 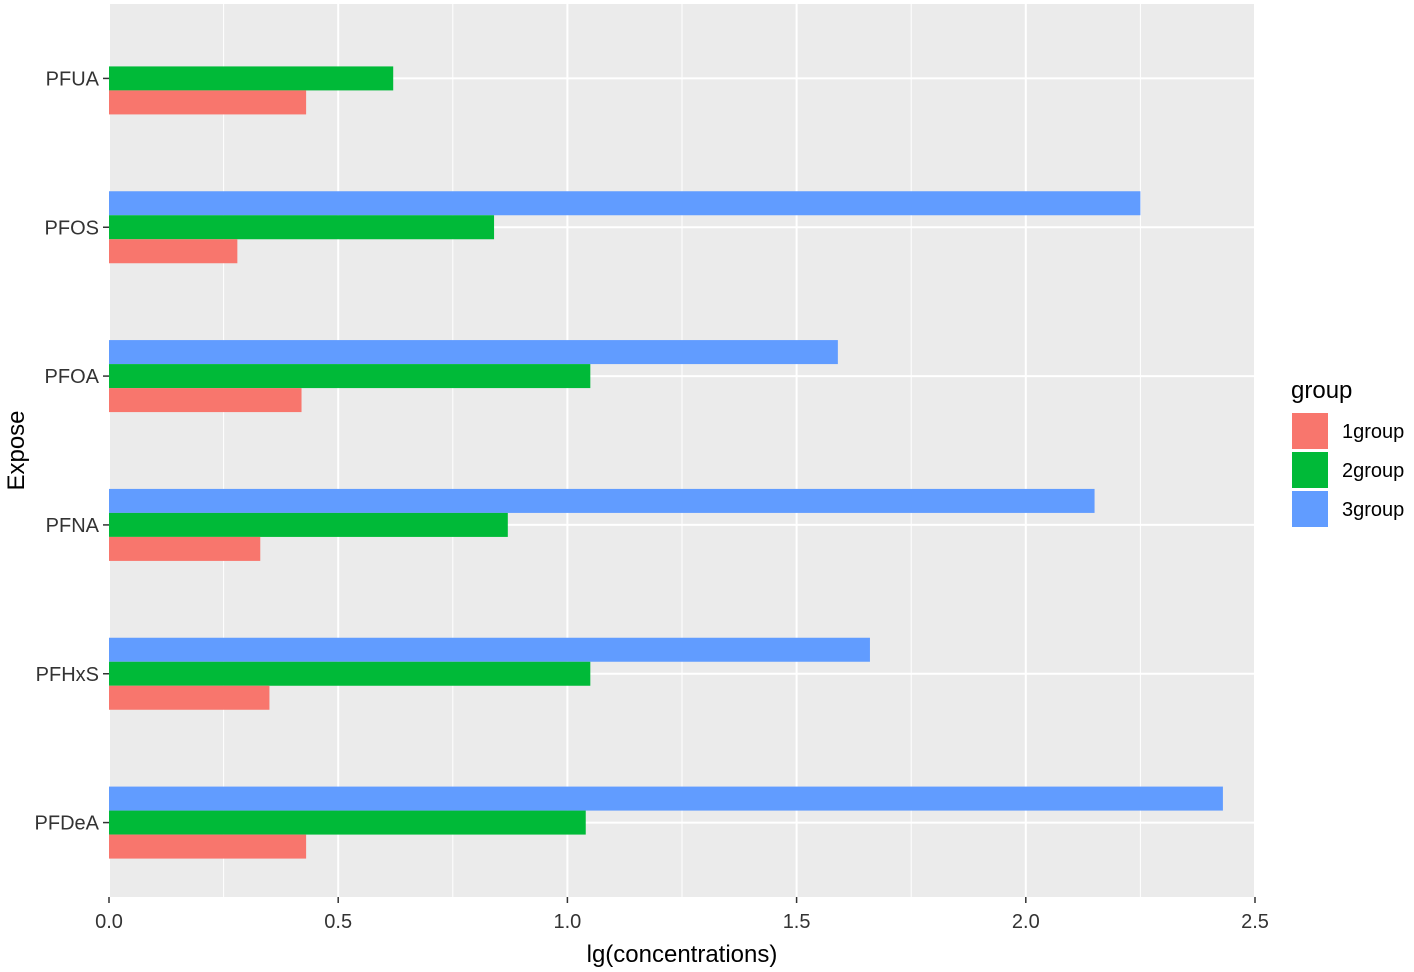 I want to click on y-tick-label: PFDeA, so click(x=67, y=824).